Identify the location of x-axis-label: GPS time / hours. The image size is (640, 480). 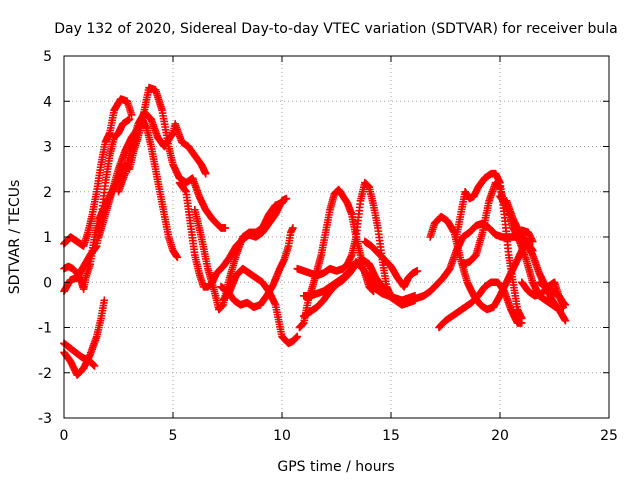
(335, 467).